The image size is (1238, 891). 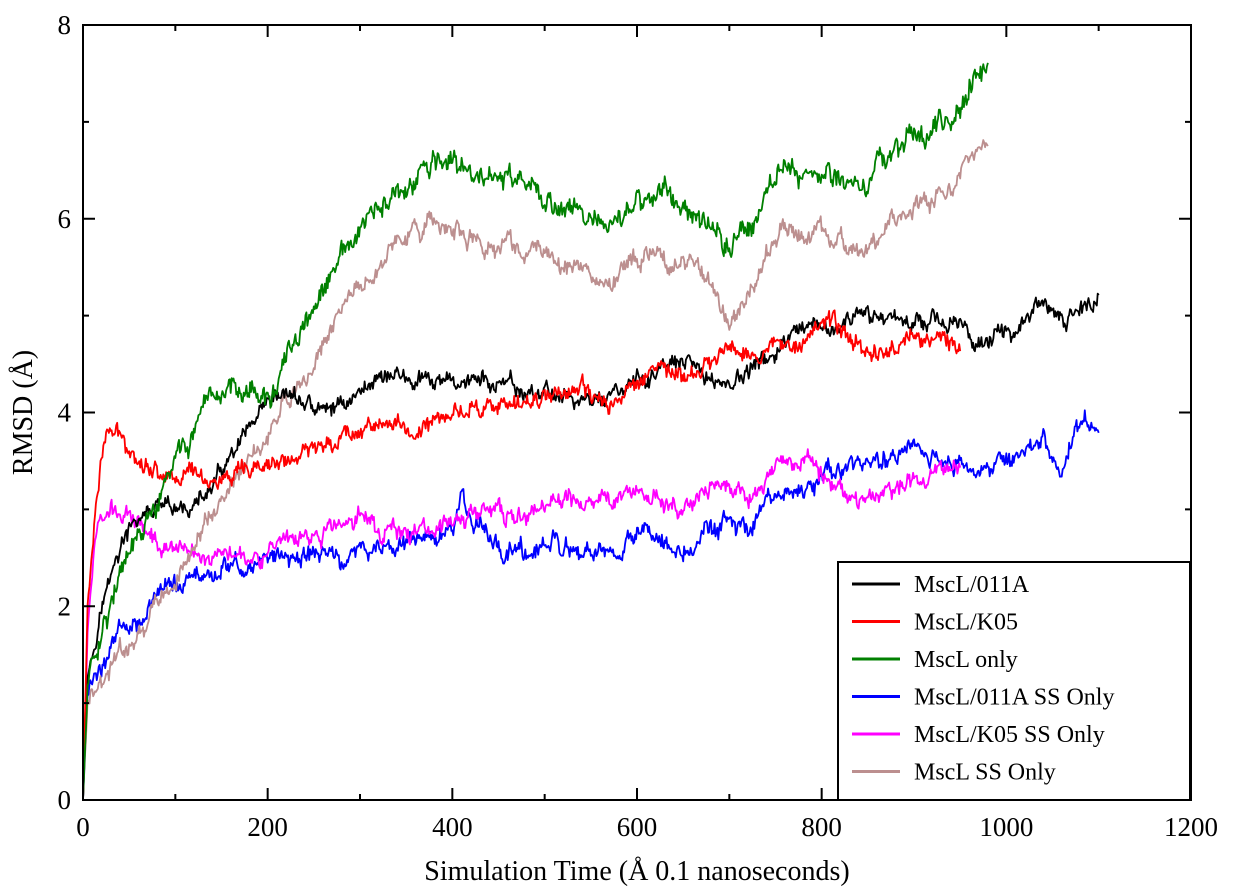 I want to click on x-tick-label: 200, so click(x=267, y=827).